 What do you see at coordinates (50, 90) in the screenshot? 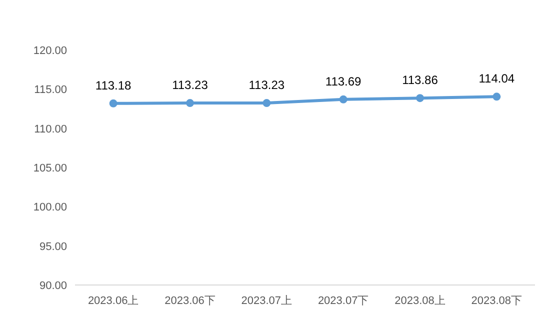
I see `y-tick-label: 115.00` at bounding box center [50, 90].